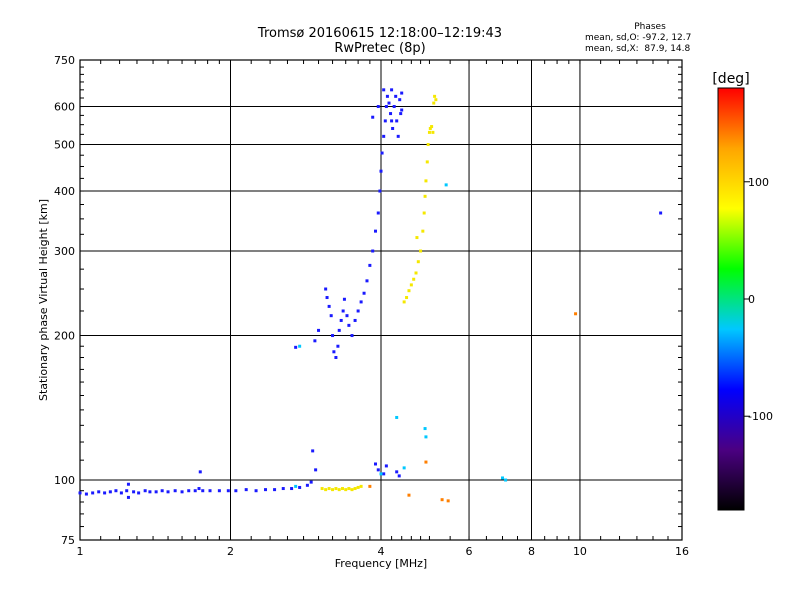 The width and height of the screenshot is (800, 600). I want to click on y-axis-label: Stationary phase Virtual Height [km], so click(43, 300).